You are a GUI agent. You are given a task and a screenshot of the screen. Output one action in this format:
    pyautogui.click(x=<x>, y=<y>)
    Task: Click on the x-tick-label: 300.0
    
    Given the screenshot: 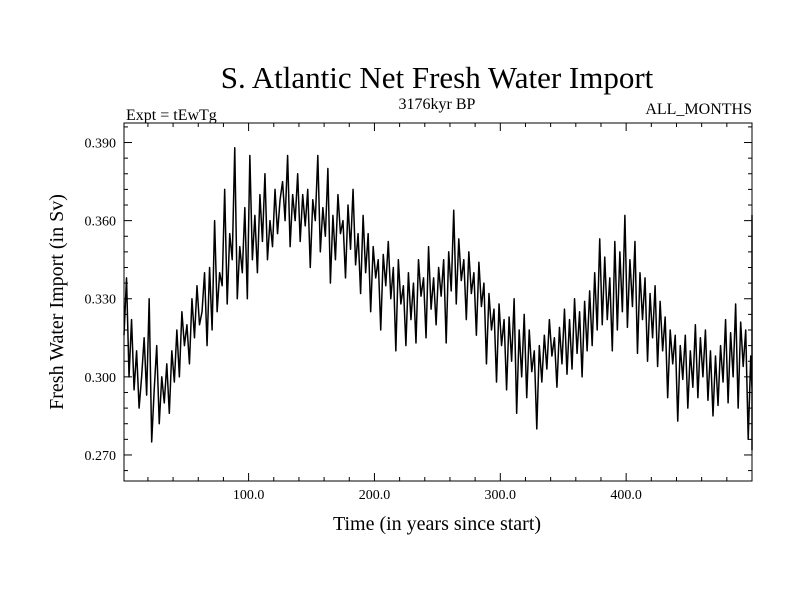 What is the action you would take?
    pyautogui.click(x=501, y=495)
    